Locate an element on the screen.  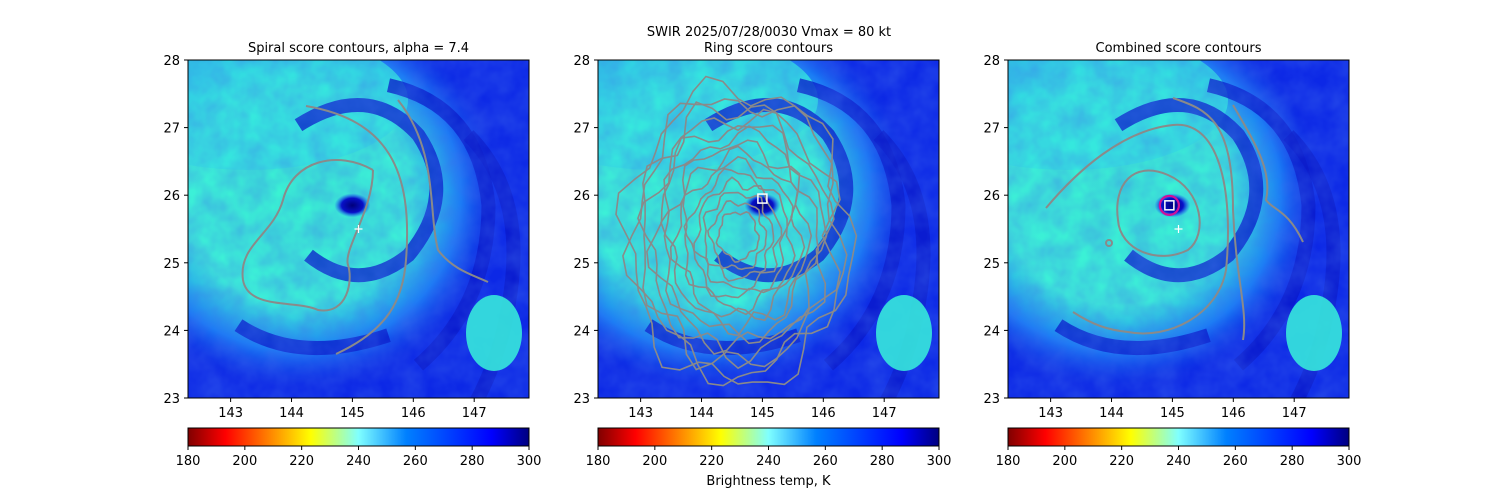
combined-contour-band is located at coordinates (1268, 173).